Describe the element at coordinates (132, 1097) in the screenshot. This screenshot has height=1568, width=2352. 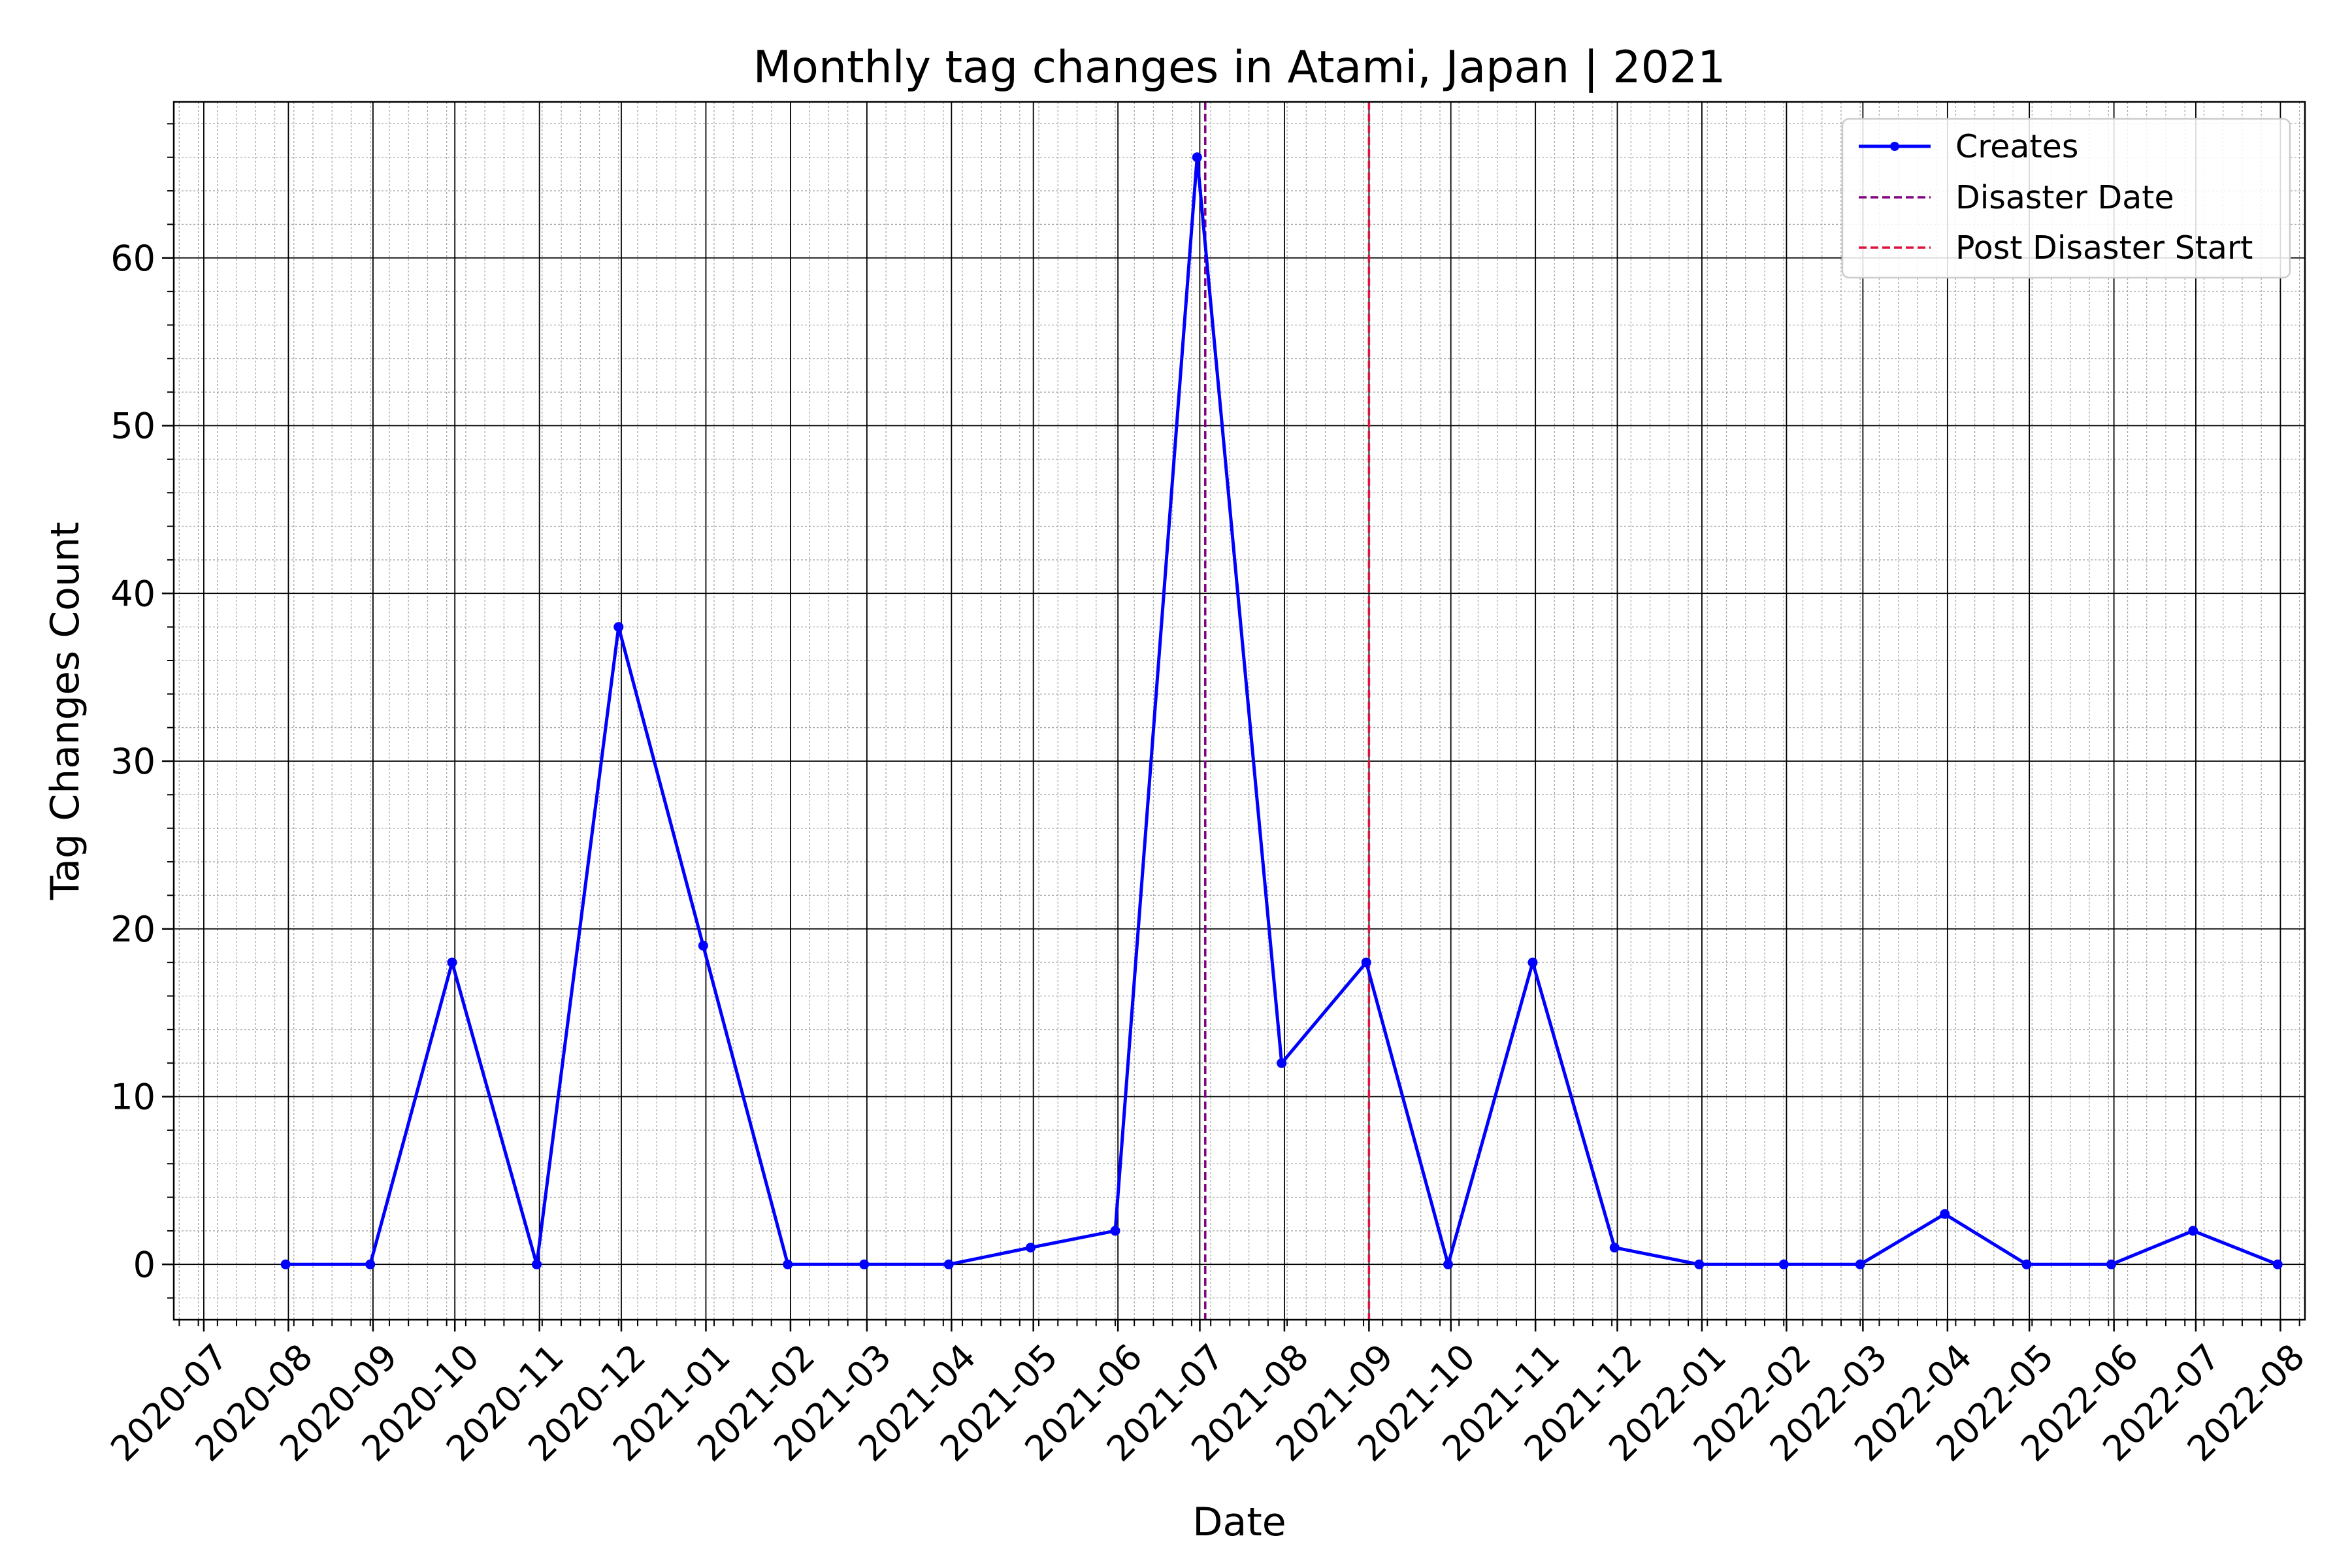
I see `y-tick-label: 10` at that location.